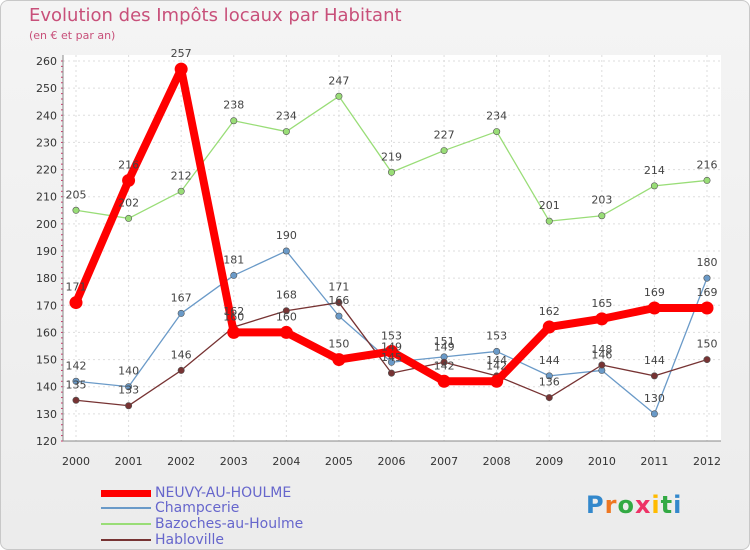  What do you see at coordinates (46, 278) in the screenshot?
I see `y-tick-label: 180` at bounding box center [46, 278].